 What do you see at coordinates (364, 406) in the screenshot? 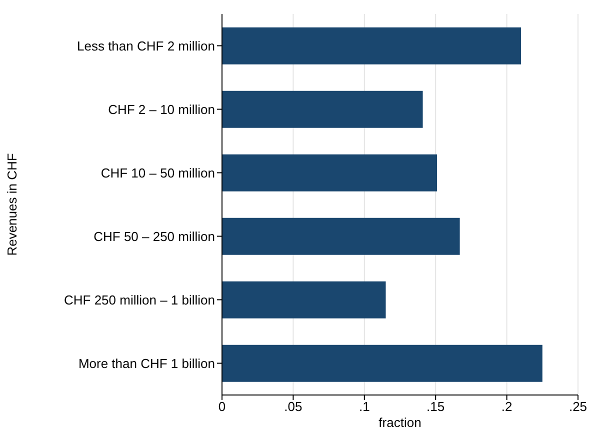
I see `x-tick-label: .1` at bounding box center [364, 406].